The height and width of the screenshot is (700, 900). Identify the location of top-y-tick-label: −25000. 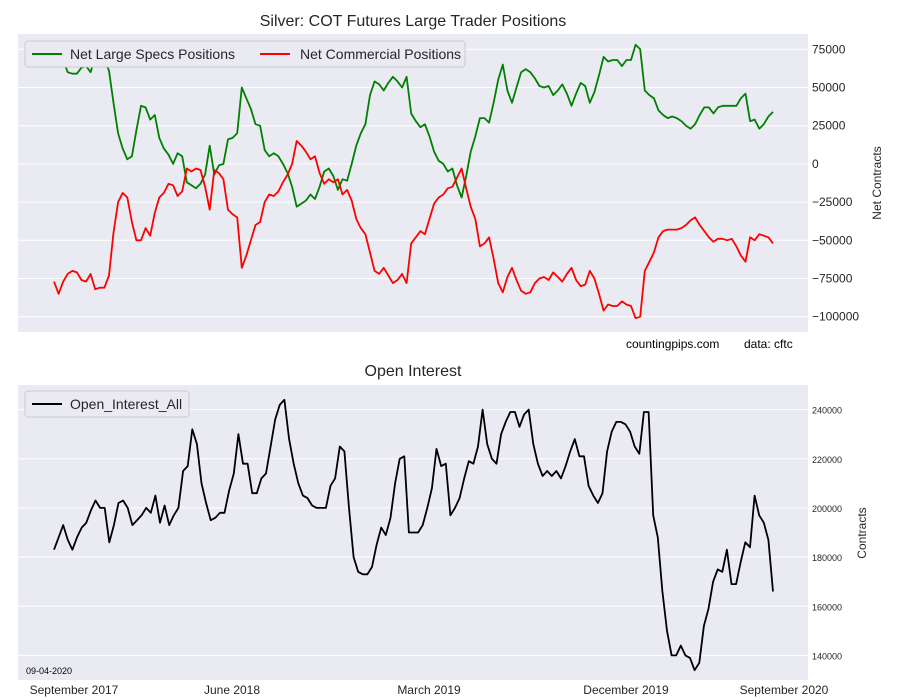
(832, 202).